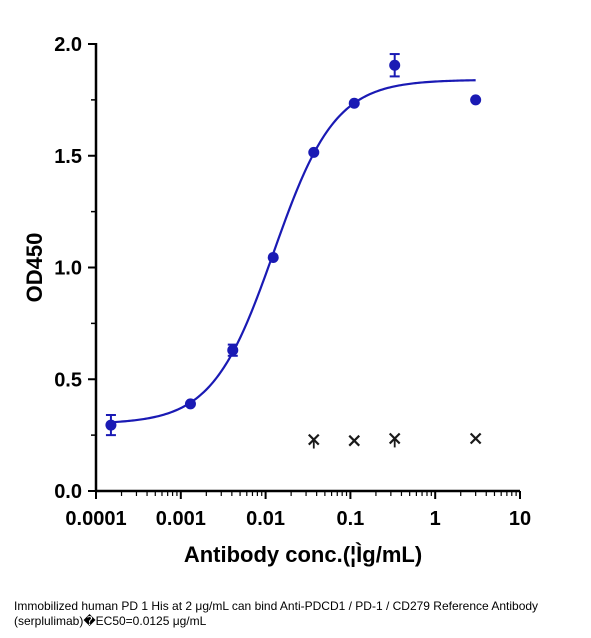 This screenshot has height=638, width=591. What do you see at coordinates (303, 554) in the screenshot?
I see `x-axis-title: Antibody conc.(¦Ìg/mL)` at bounding box center [303, 554].